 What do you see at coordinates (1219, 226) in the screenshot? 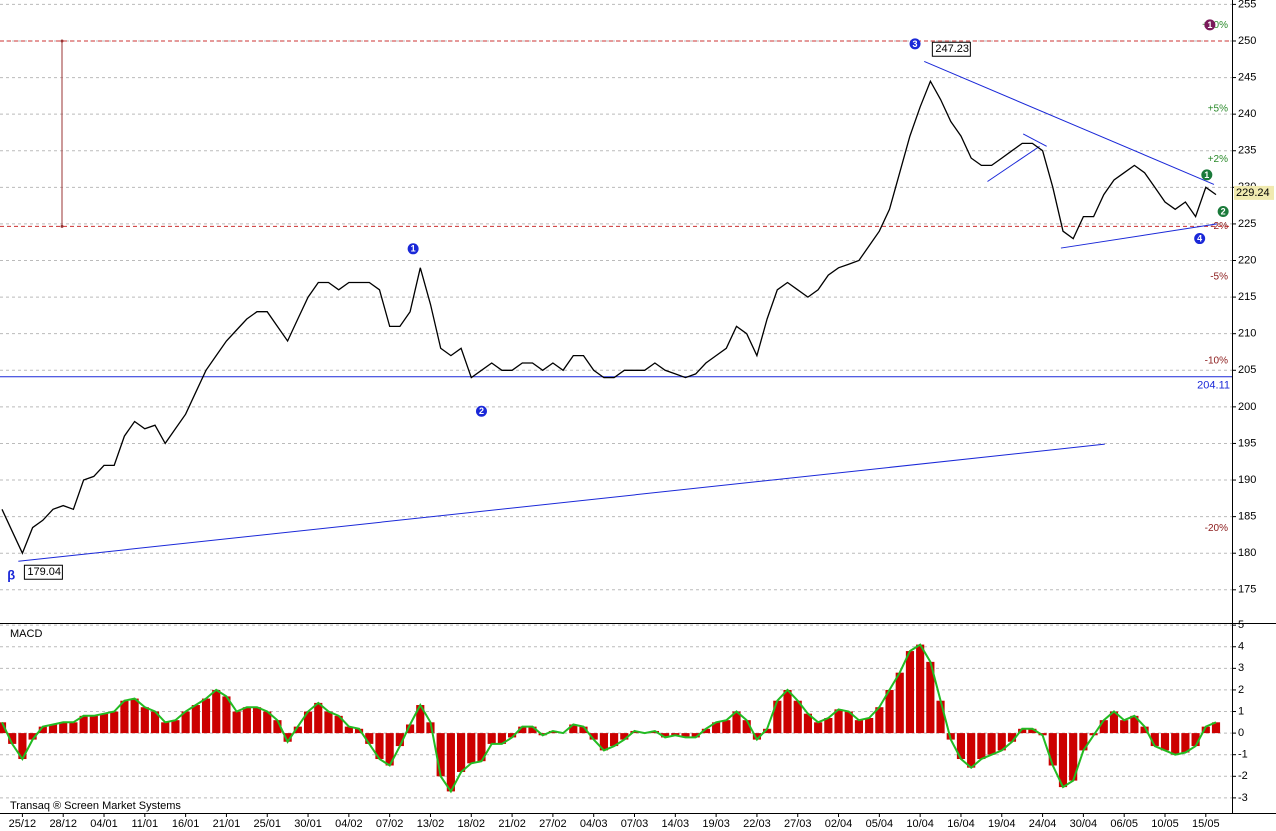
I see `percent-label: -2%` at bounding box center [1219, 226].